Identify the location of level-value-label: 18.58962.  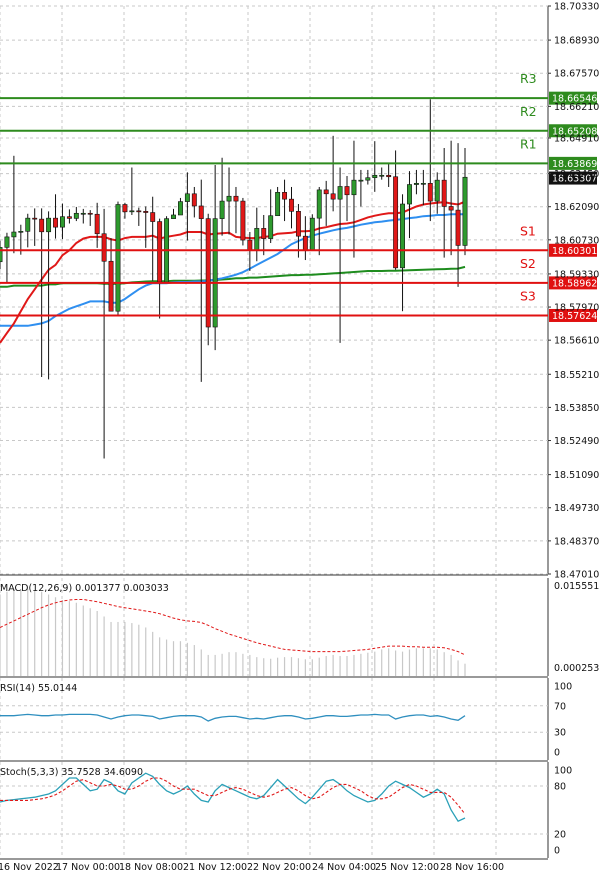
(574, 283).